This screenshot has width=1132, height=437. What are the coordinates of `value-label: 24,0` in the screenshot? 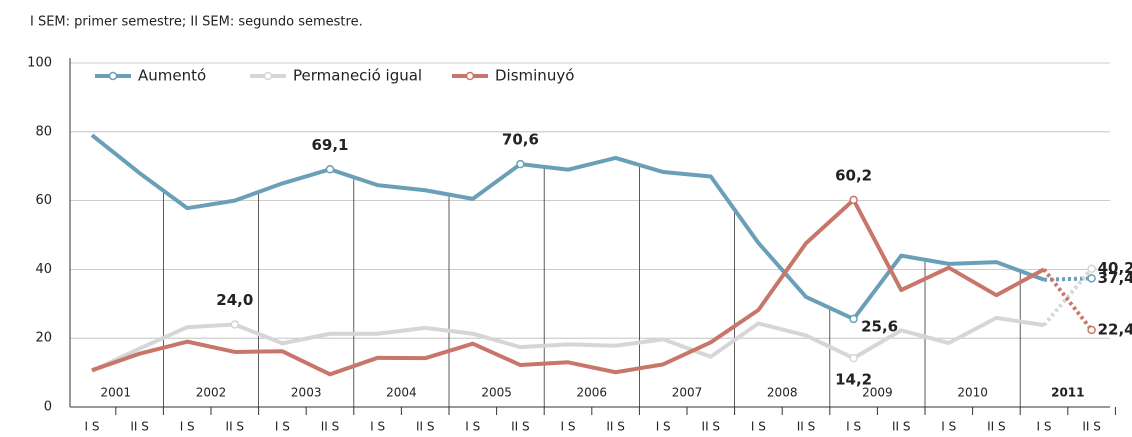 It's located at (234, 300).